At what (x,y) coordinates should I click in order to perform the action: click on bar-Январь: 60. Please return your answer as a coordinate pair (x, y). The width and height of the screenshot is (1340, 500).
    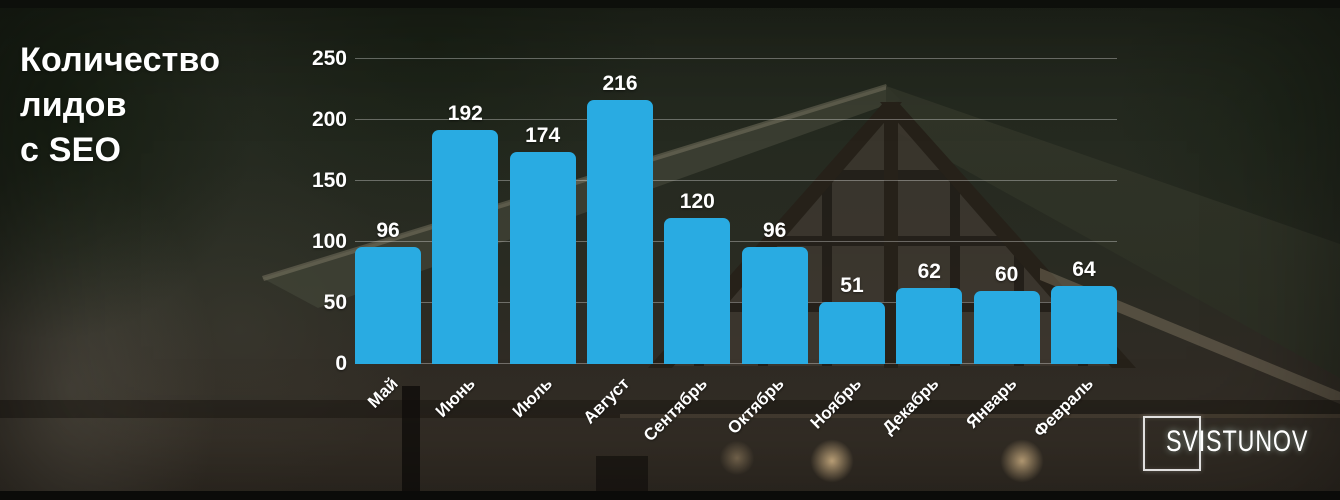
    Looking at the image, I should click on (1006, 313).